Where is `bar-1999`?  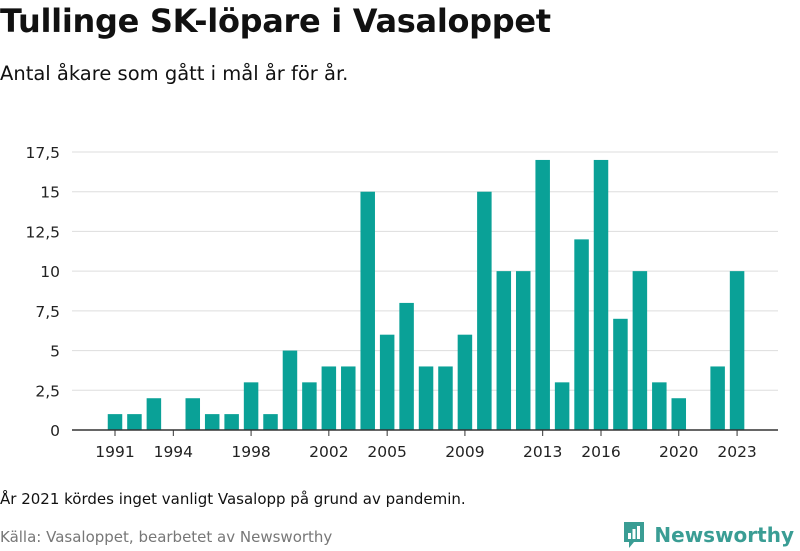
bar-1999 is located at coordinates (270, 422).